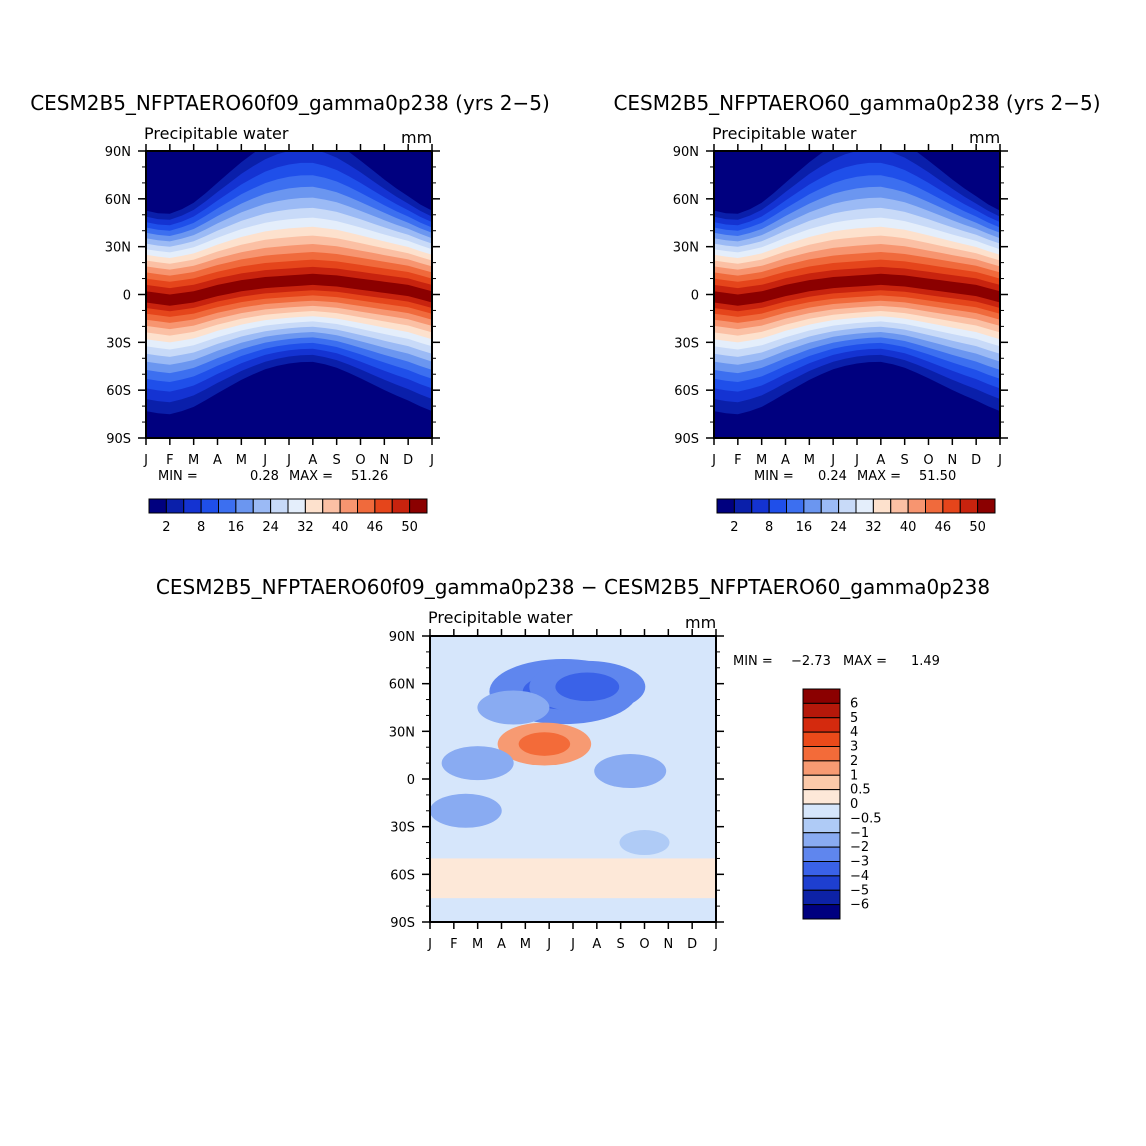  What do you see at coordinates (859, 862) in the screenshot?
I see `colorbar-label: −3` at bounding box center [859, 862].